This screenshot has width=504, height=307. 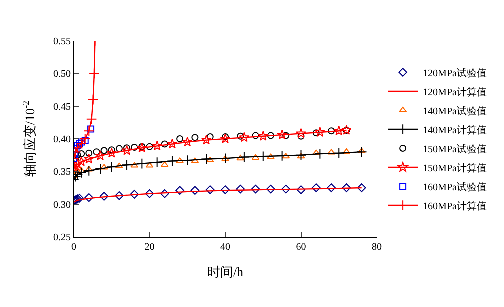 What do you see at coordinates (62, 140) in the screenshot?
I see `y-tick-label: 0.40` at bounding box center [62, 140].